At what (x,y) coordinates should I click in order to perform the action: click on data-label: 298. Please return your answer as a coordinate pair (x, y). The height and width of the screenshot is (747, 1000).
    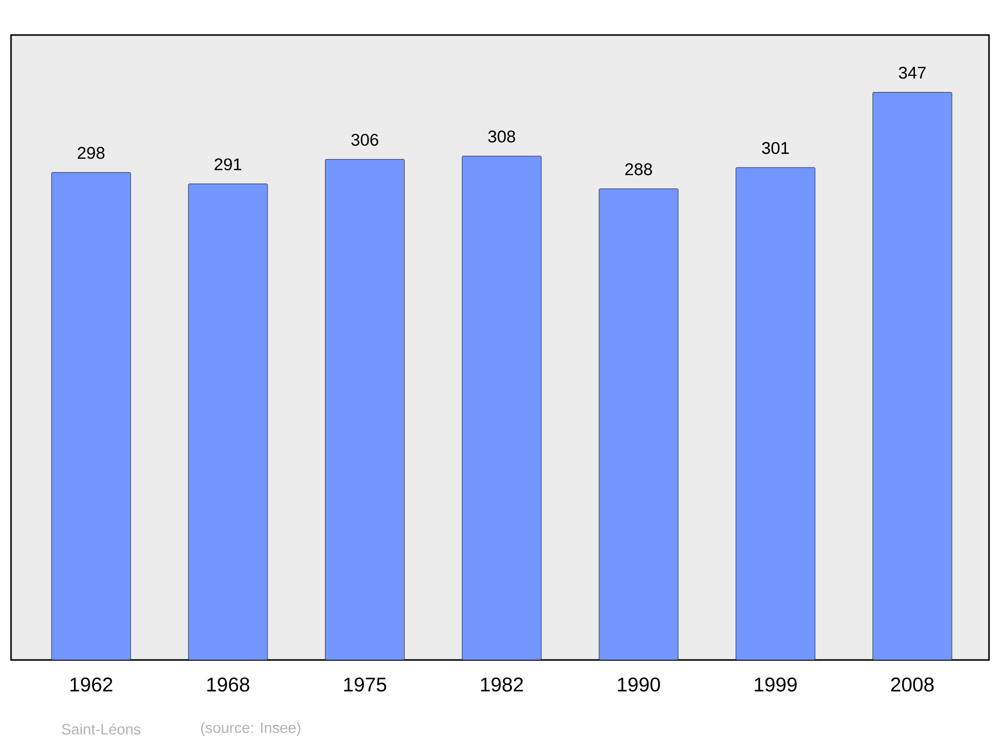
    Looking at the image, I should click on (91, 152).